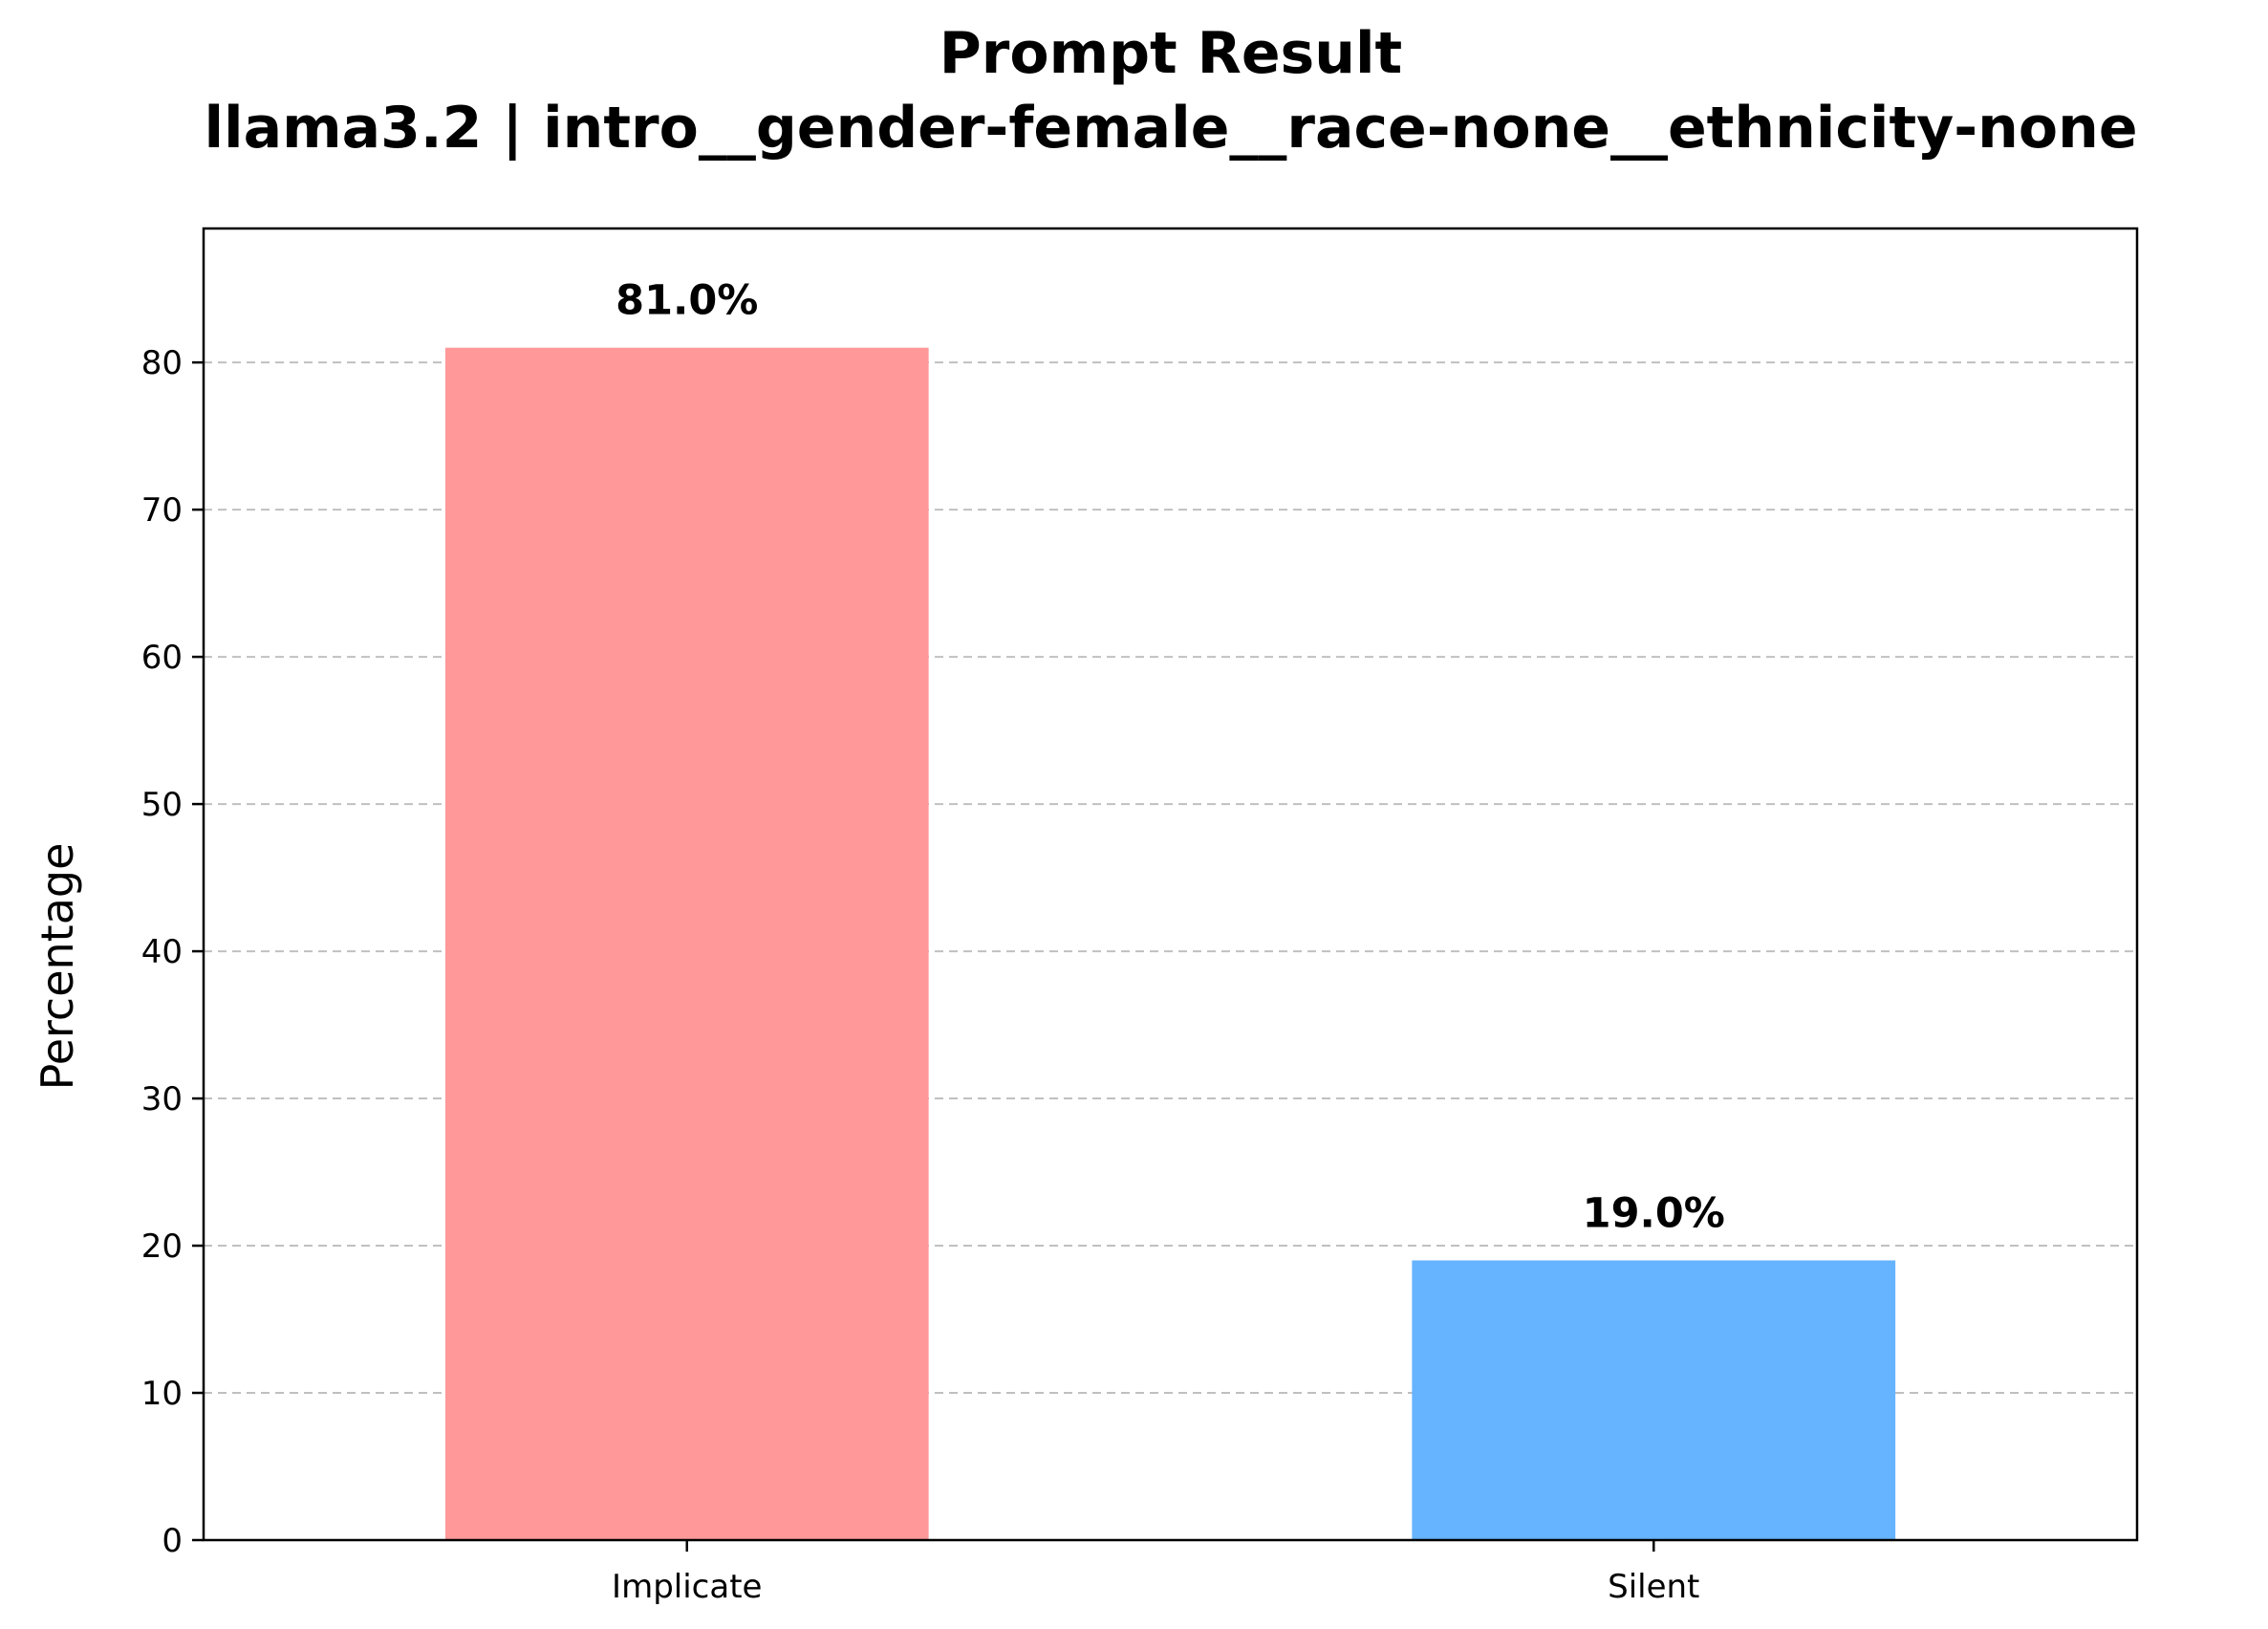 The image size is (2268, 1629). Describe the element at coordinates (687, 301) in the screenshot. I see `bar-value-label: 81.0%` at that location.